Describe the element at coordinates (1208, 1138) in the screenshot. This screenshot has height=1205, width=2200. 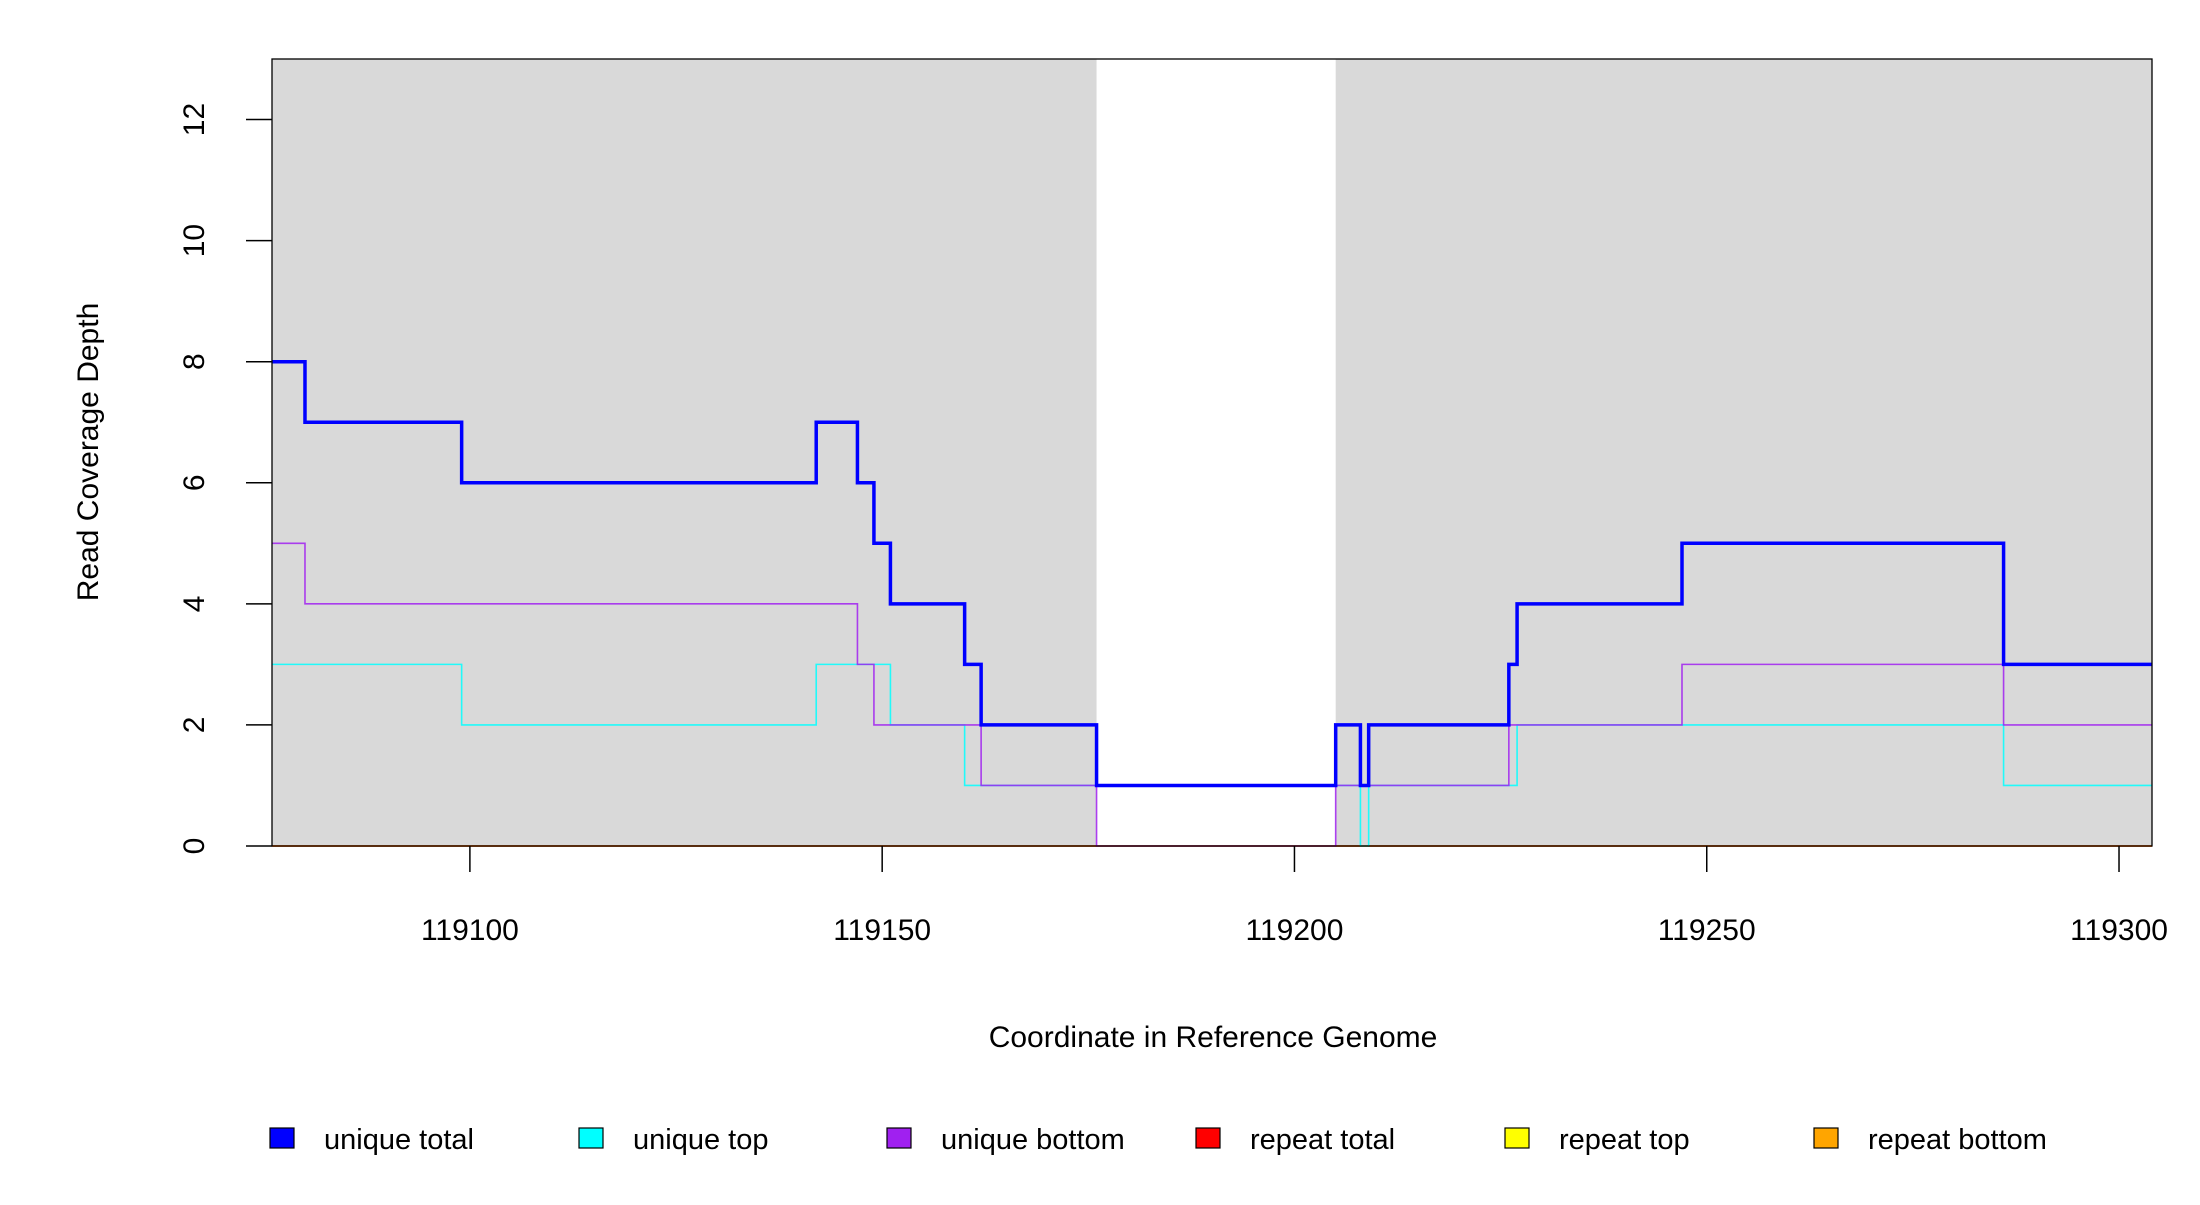
I see `legend-swatch-repeat-total` at that location.